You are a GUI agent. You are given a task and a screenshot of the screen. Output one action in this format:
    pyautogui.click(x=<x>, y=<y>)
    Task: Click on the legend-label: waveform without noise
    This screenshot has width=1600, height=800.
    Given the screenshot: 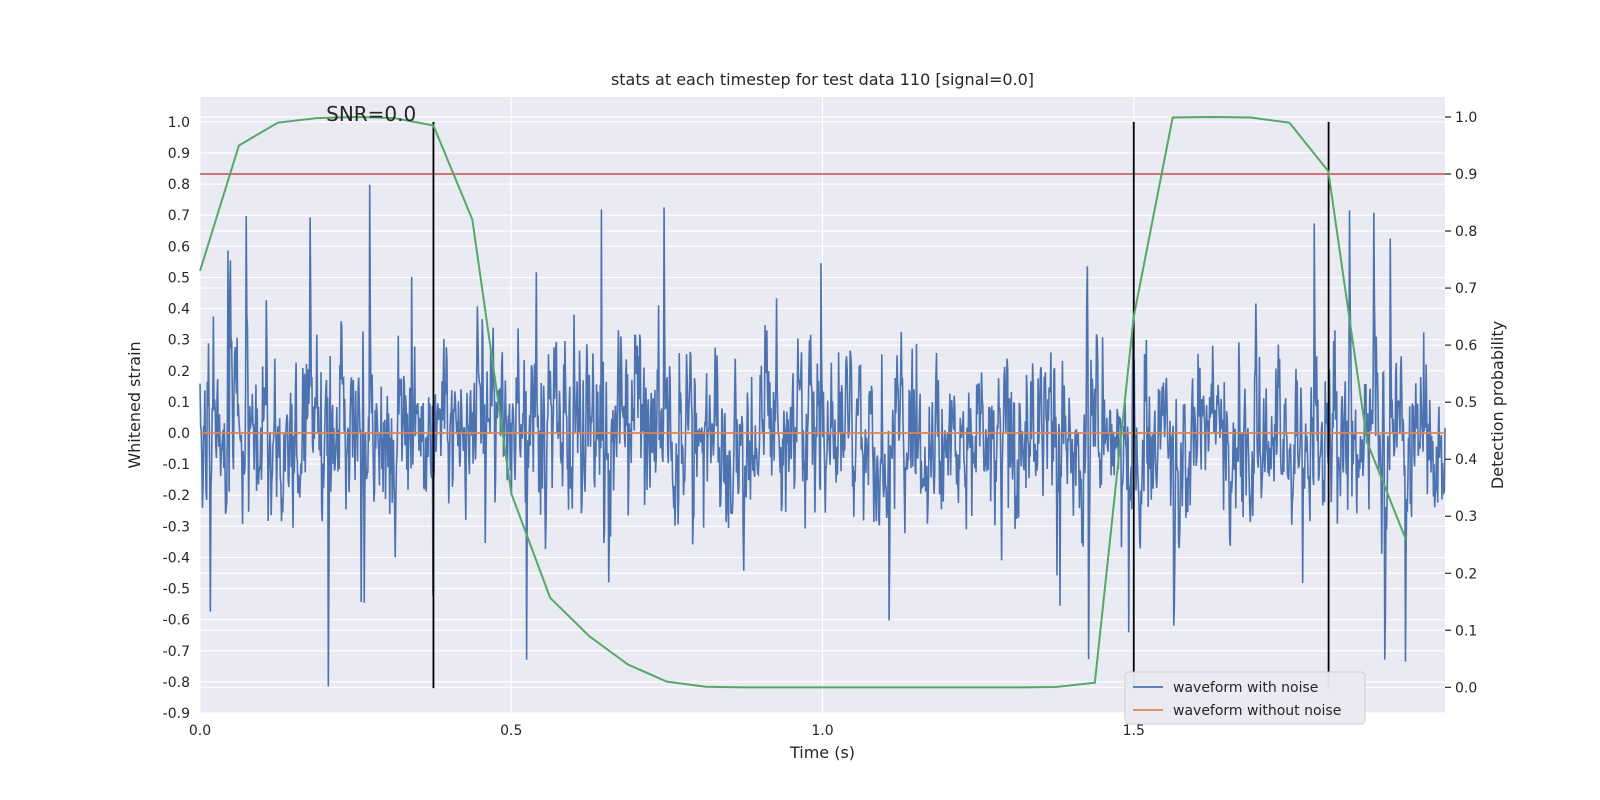 What is the action you would take?
    pyautogui.click(x=1257, y=711)
    